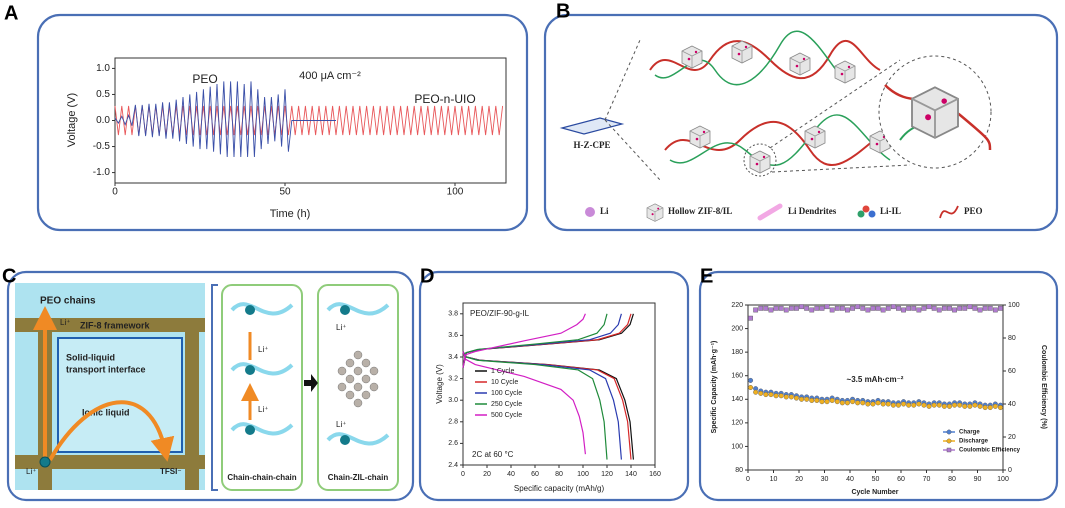  Describe the element at coordinates (974, 442) in the screenshot. I see `legend-label: Discharge` at that location.